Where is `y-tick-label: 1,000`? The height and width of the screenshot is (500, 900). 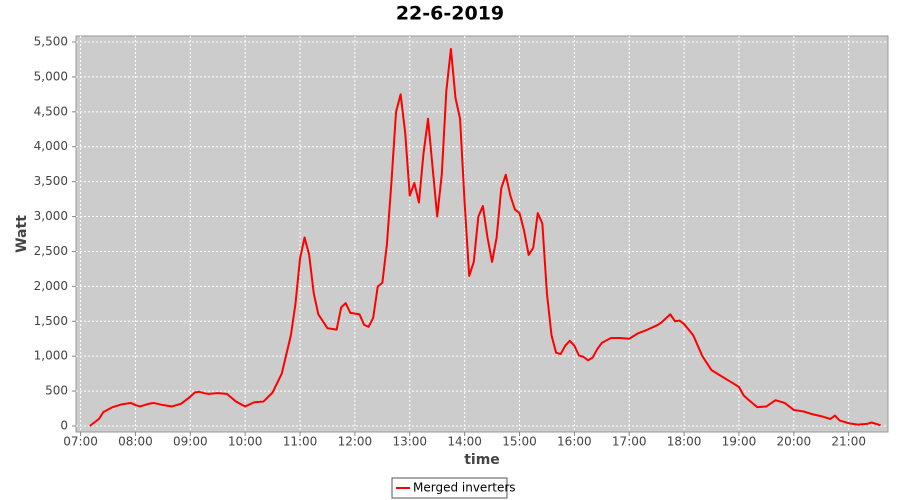 y-tick-label: 1,000 is located at coordinates (51, 356).